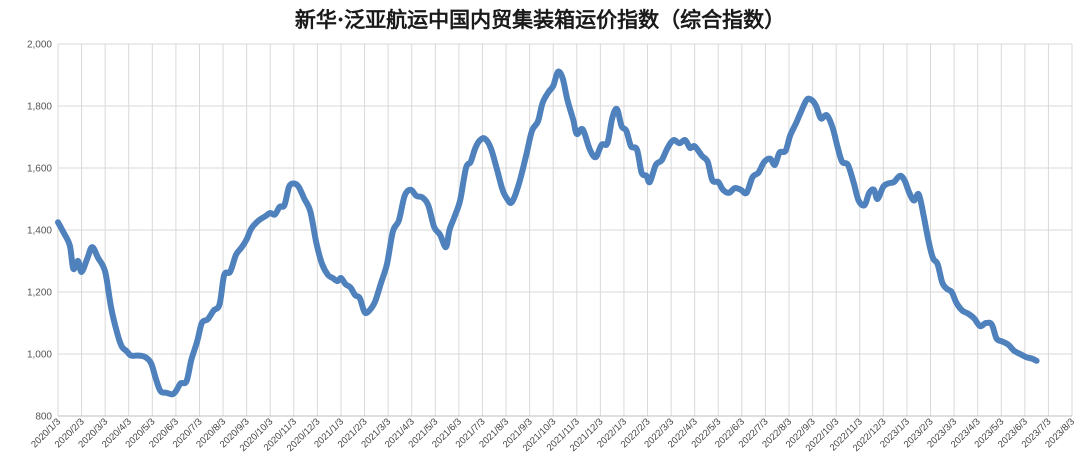  What do you see at coordinates (39, 293) in the screenshot?
I see `y-tick-label: 1,200` at bounding box center [39, 293].